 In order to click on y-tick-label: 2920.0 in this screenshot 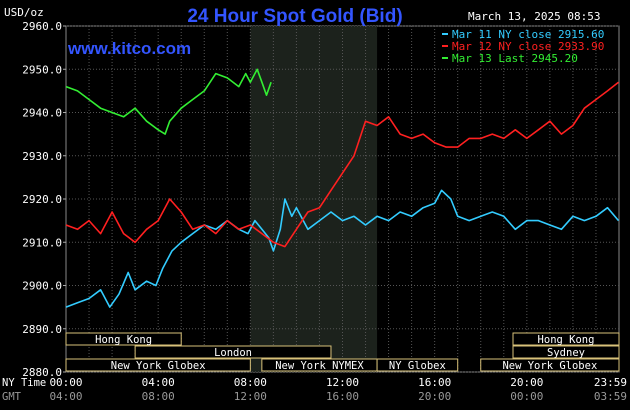, I will do `click(42, 199)`.